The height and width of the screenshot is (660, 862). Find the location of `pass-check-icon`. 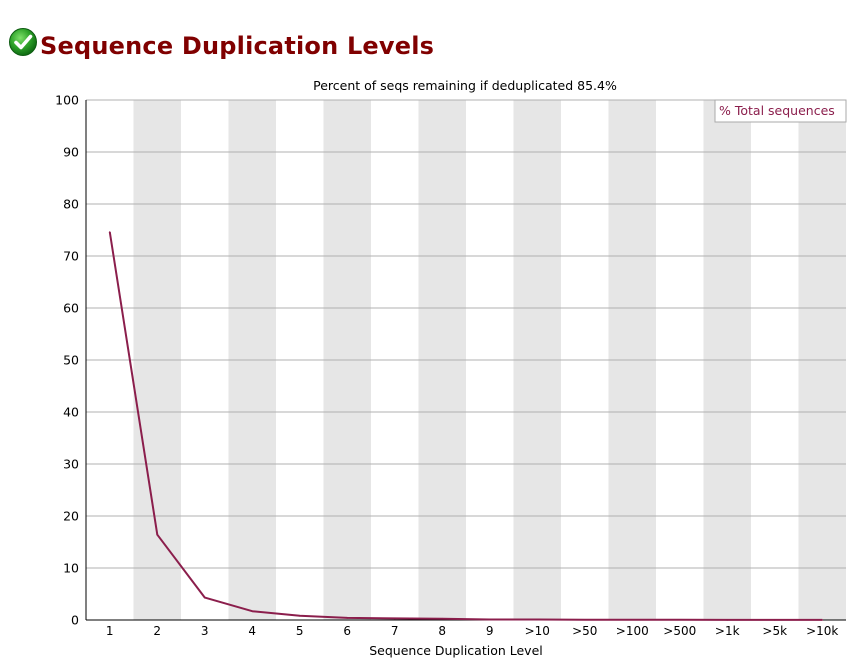

pass-check-icon is located at coordinates (23, 42).